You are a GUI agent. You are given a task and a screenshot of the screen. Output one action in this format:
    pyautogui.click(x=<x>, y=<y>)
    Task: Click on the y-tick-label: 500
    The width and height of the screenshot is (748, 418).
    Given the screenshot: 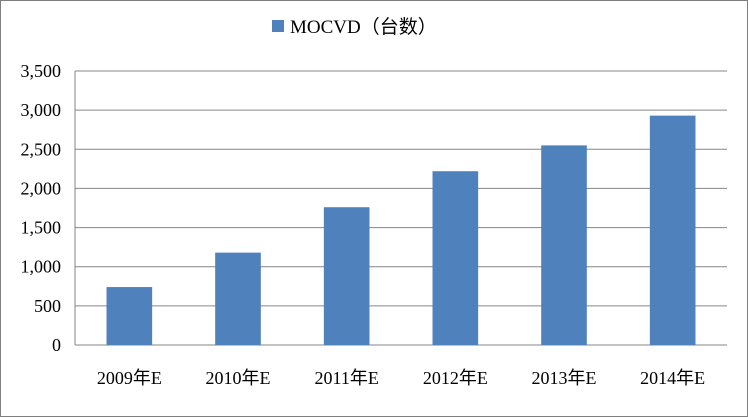 What is the action you would take?
    pyautogui.click(x=47, y=306)
    